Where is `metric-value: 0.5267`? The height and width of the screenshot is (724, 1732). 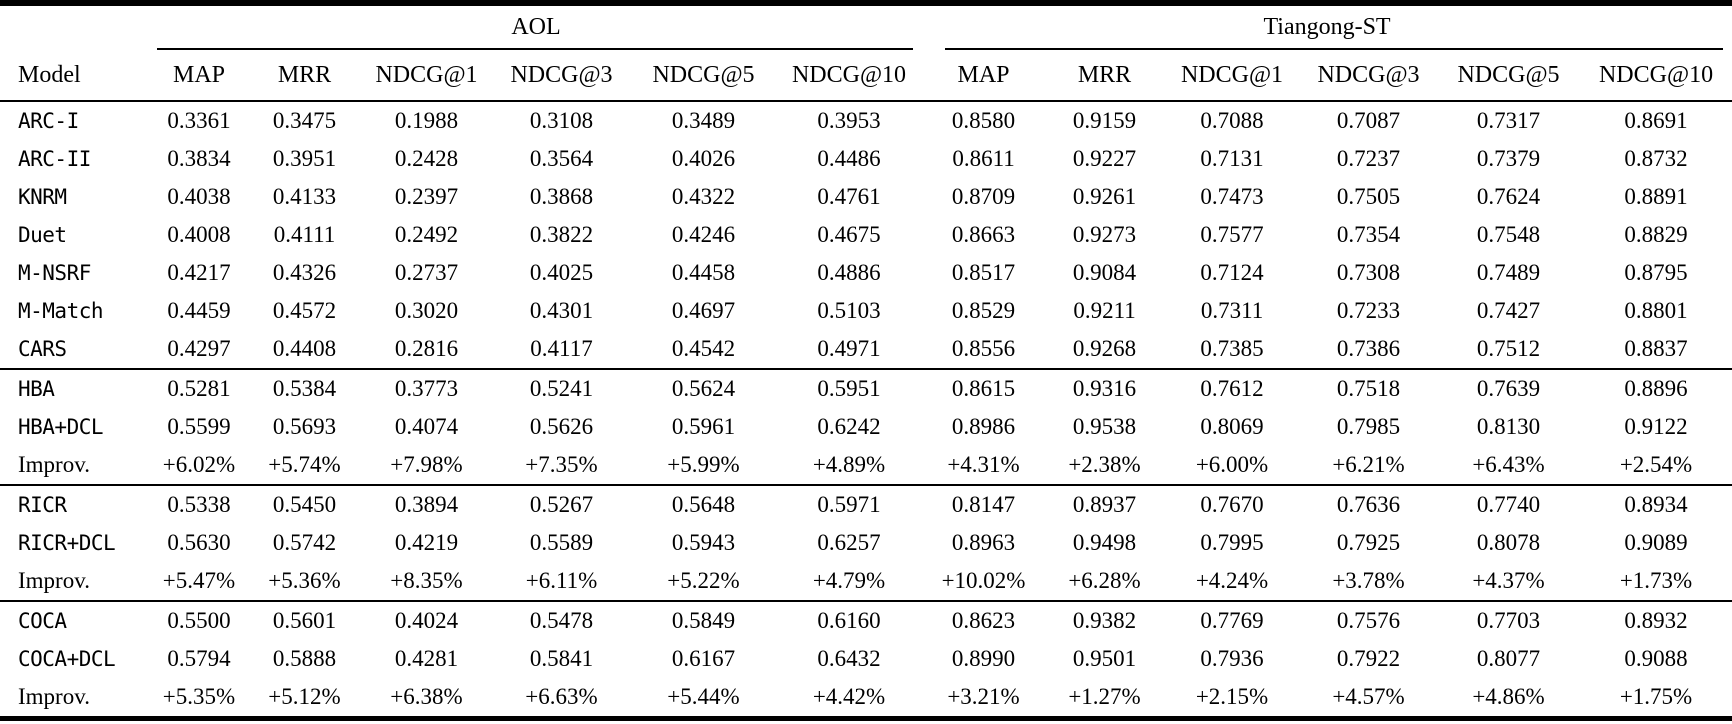 metric-value: 0.5267 is located at coordinates (561, 504).